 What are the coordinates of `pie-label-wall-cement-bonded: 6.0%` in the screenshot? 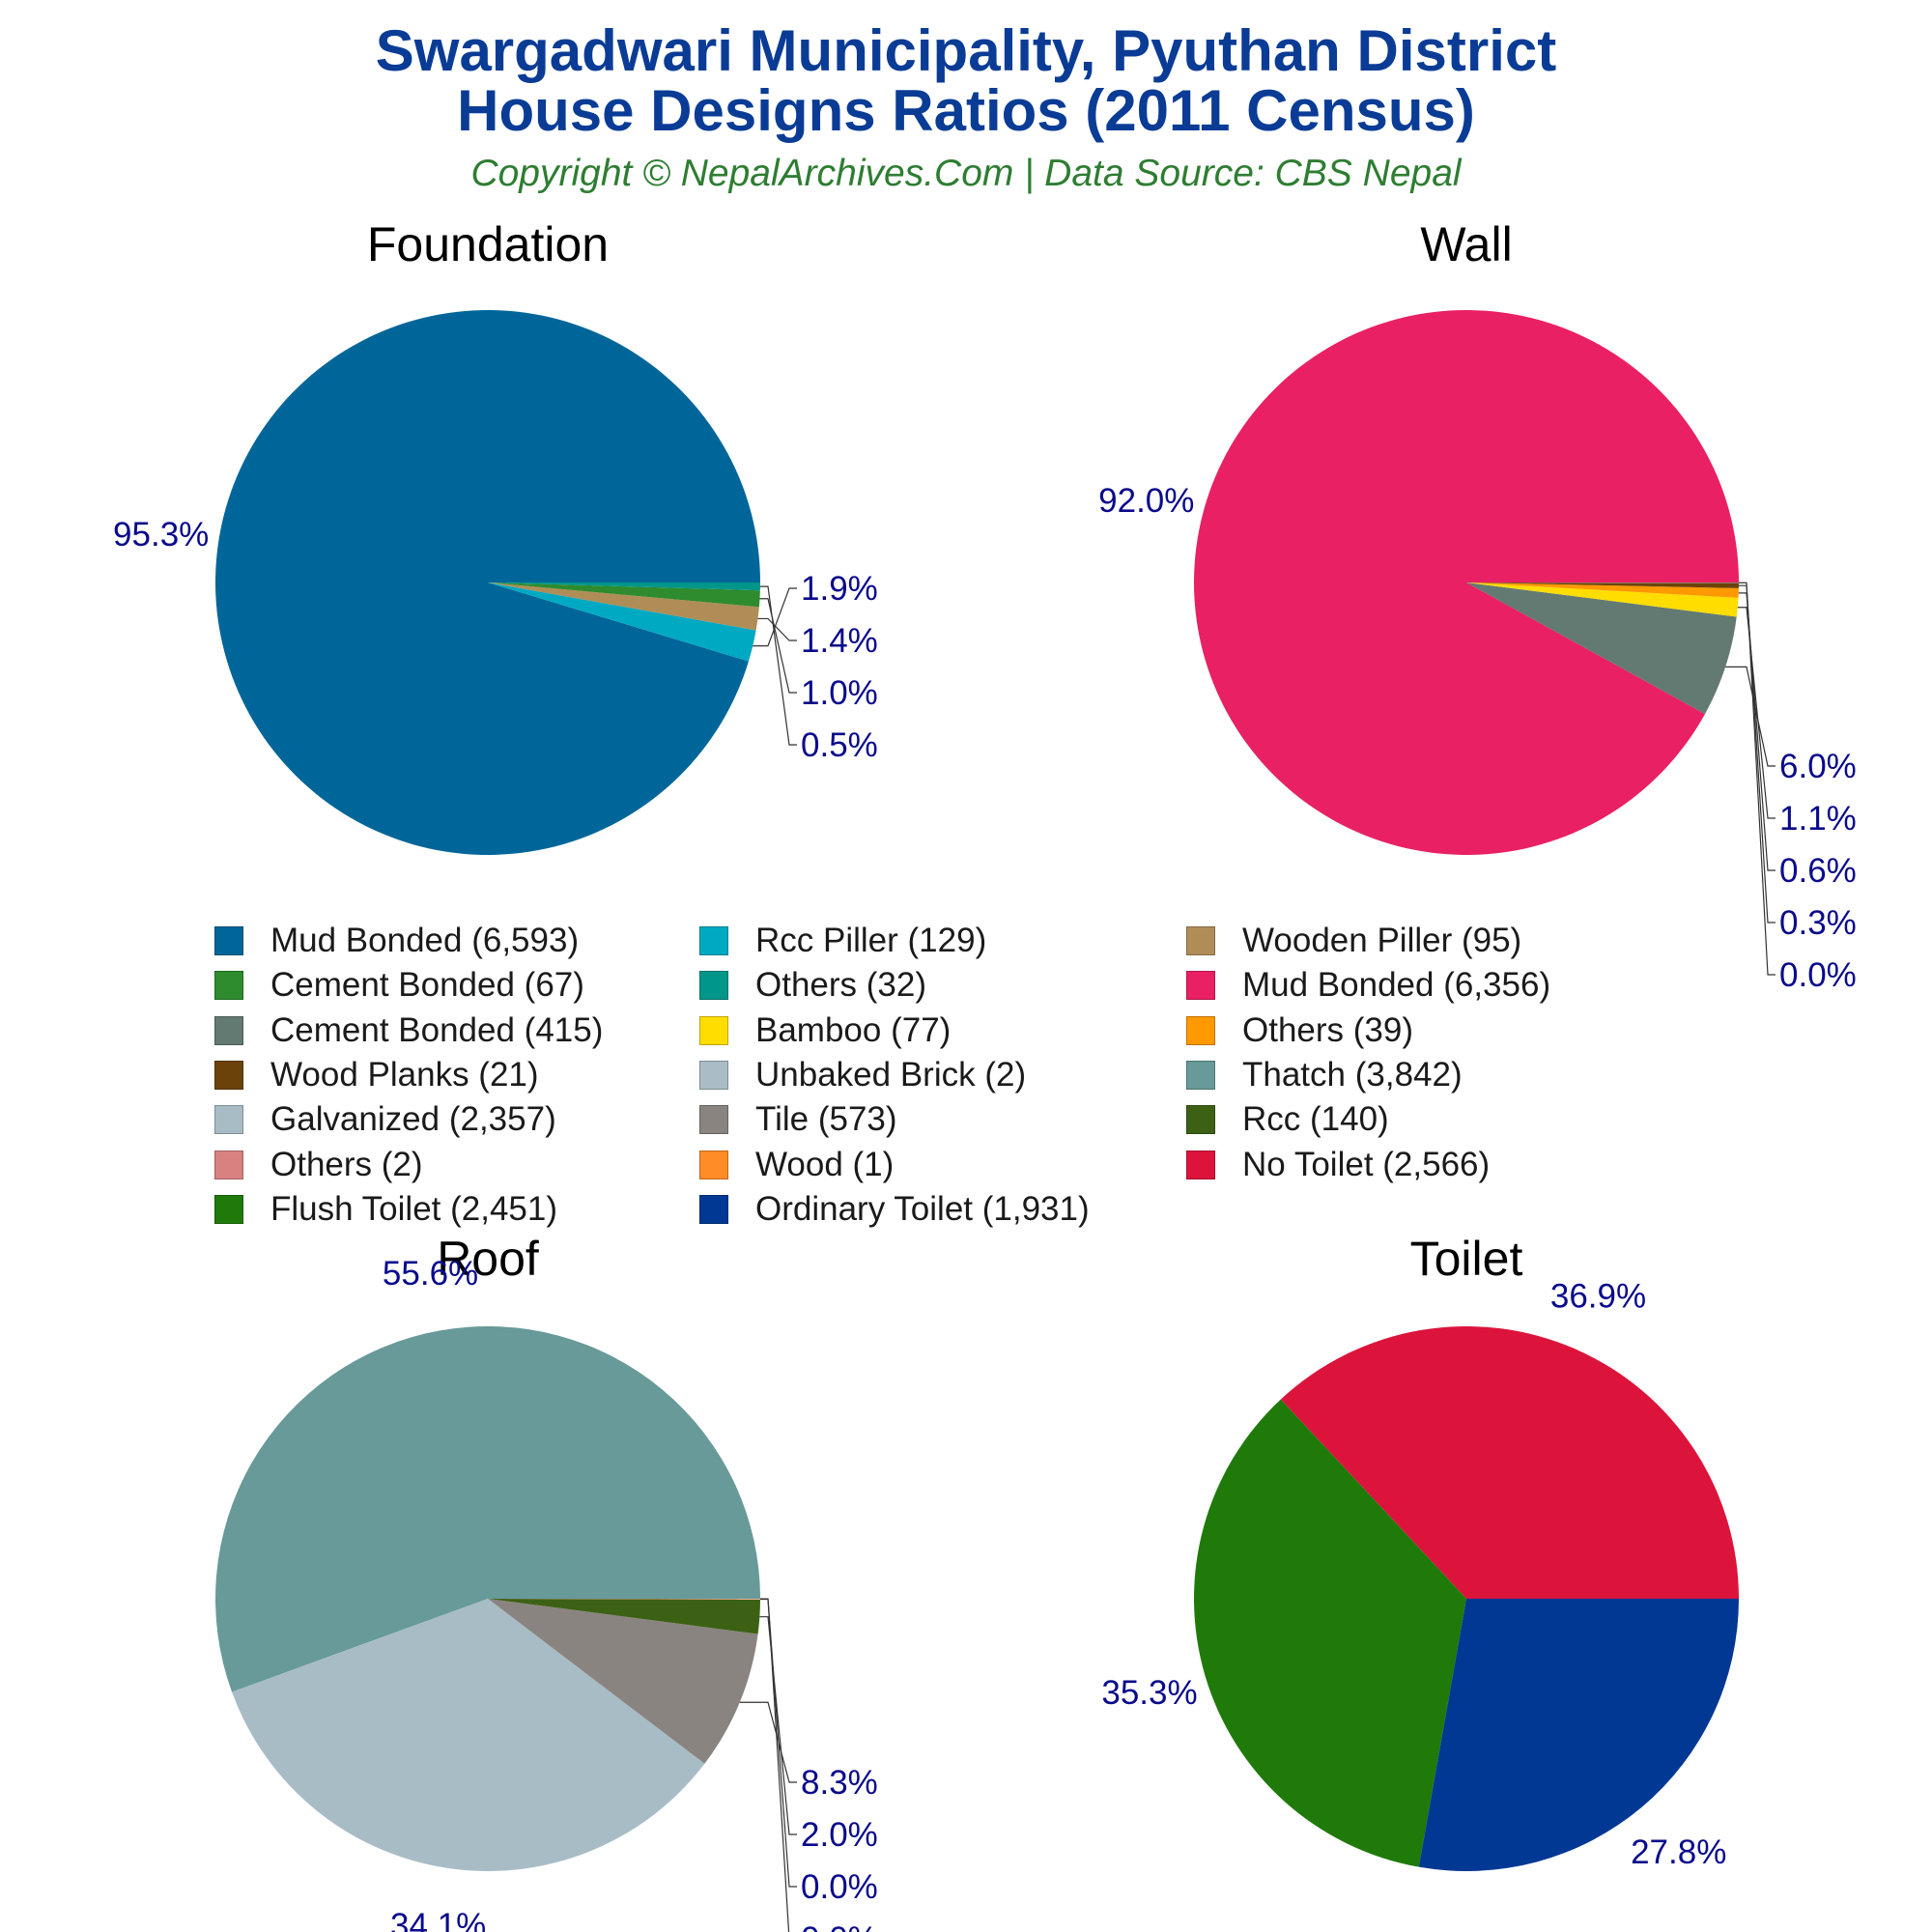 It's located at (1818, 766).